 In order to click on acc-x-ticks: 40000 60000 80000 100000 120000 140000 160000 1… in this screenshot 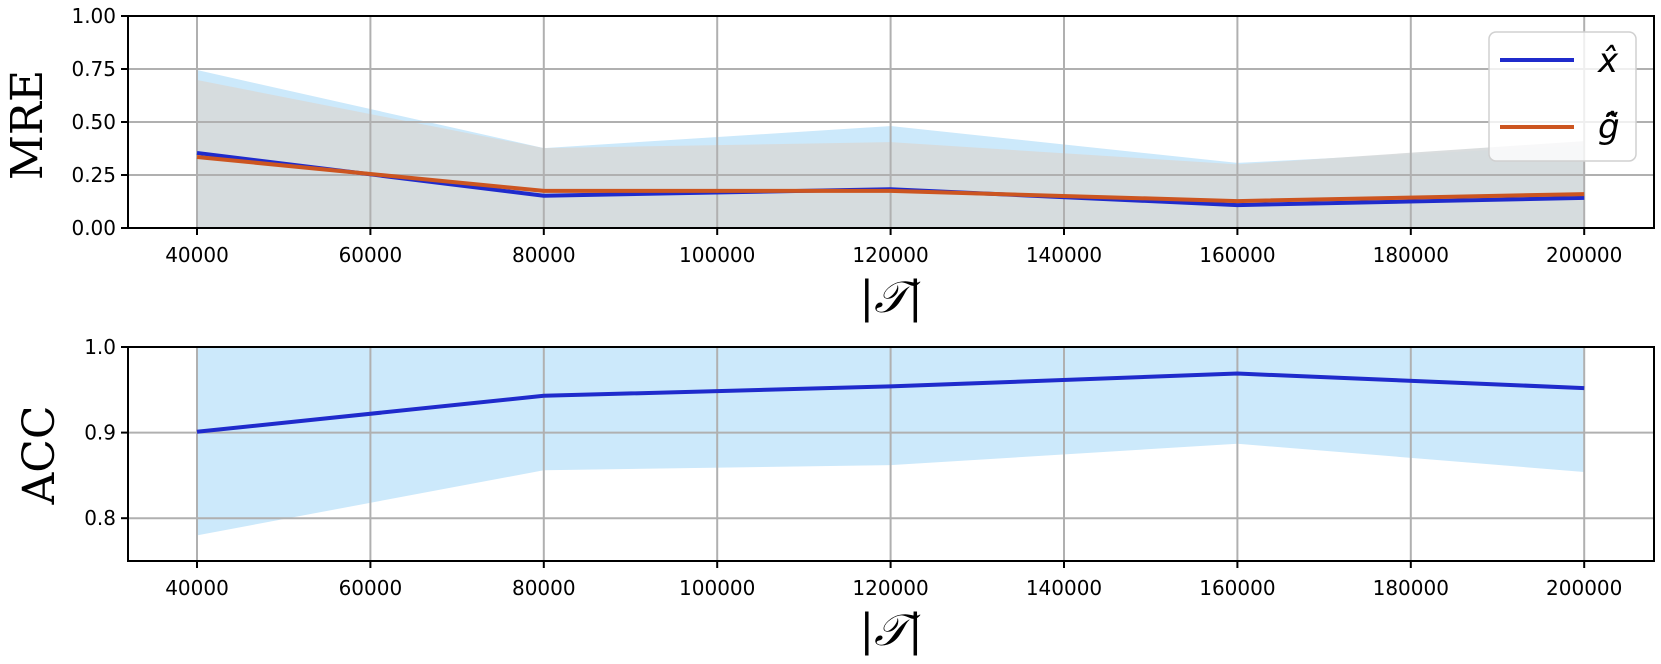, I will do `click(893, 580)`.